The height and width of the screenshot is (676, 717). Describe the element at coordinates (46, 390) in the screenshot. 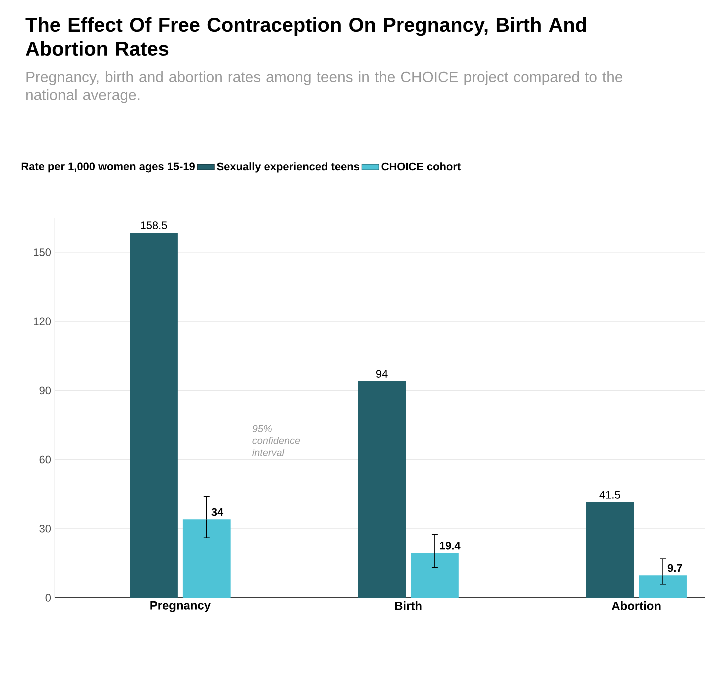

I see `y-tick-label: 90` at that location.